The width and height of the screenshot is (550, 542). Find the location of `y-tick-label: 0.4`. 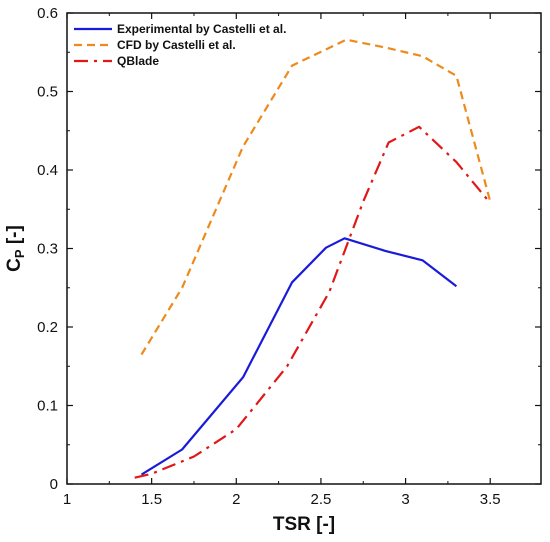

y-tick-label: 0.4 is located at coordinates (47, 170).